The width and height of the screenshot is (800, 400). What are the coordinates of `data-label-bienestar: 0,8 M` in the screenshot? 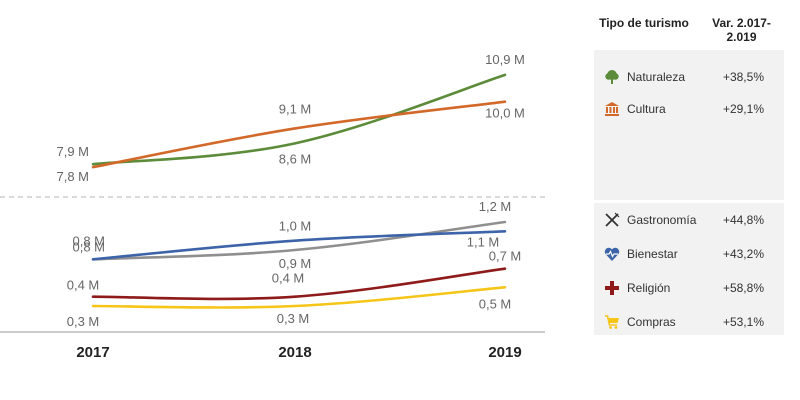 It's located at (88, 240).